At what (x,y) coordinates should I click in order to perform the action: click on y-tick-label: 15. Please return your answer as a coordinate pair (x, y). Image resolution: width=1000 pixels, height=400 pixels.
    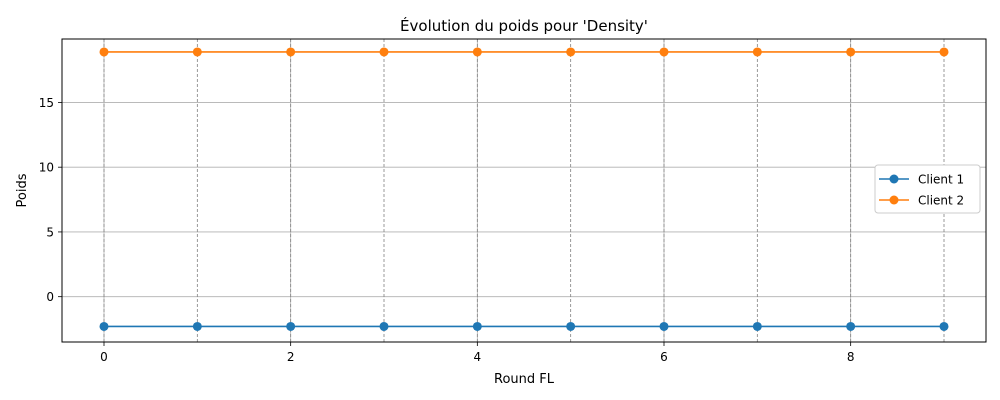
    Looking at the image, I should click on (46, 103).